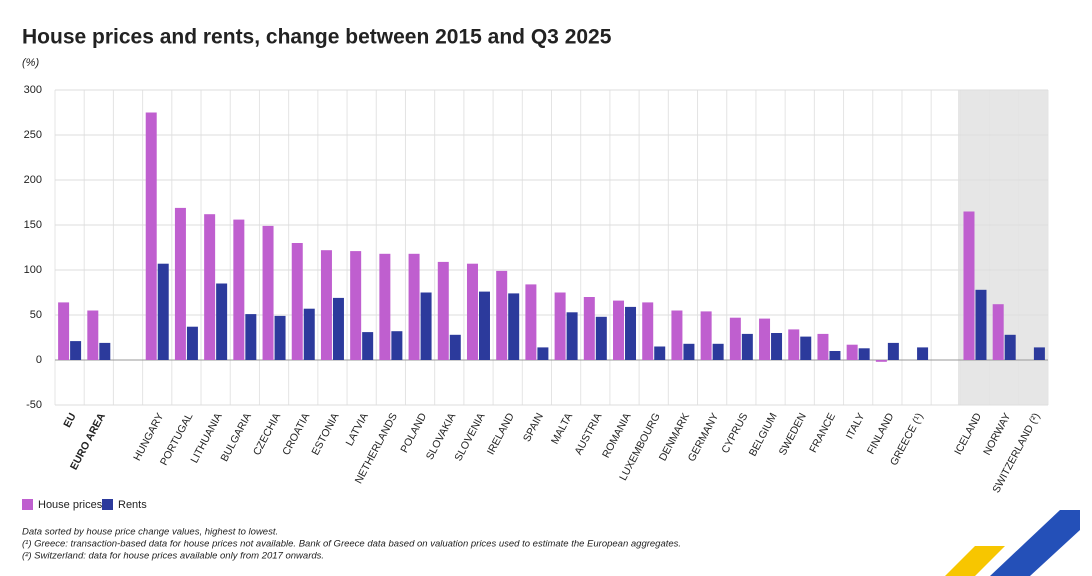 This screenshot has width=1092, height=576. Describe the element at coordinates (562, 428) in the screenshot. I see `x-tick-label: MALTA` at that location.